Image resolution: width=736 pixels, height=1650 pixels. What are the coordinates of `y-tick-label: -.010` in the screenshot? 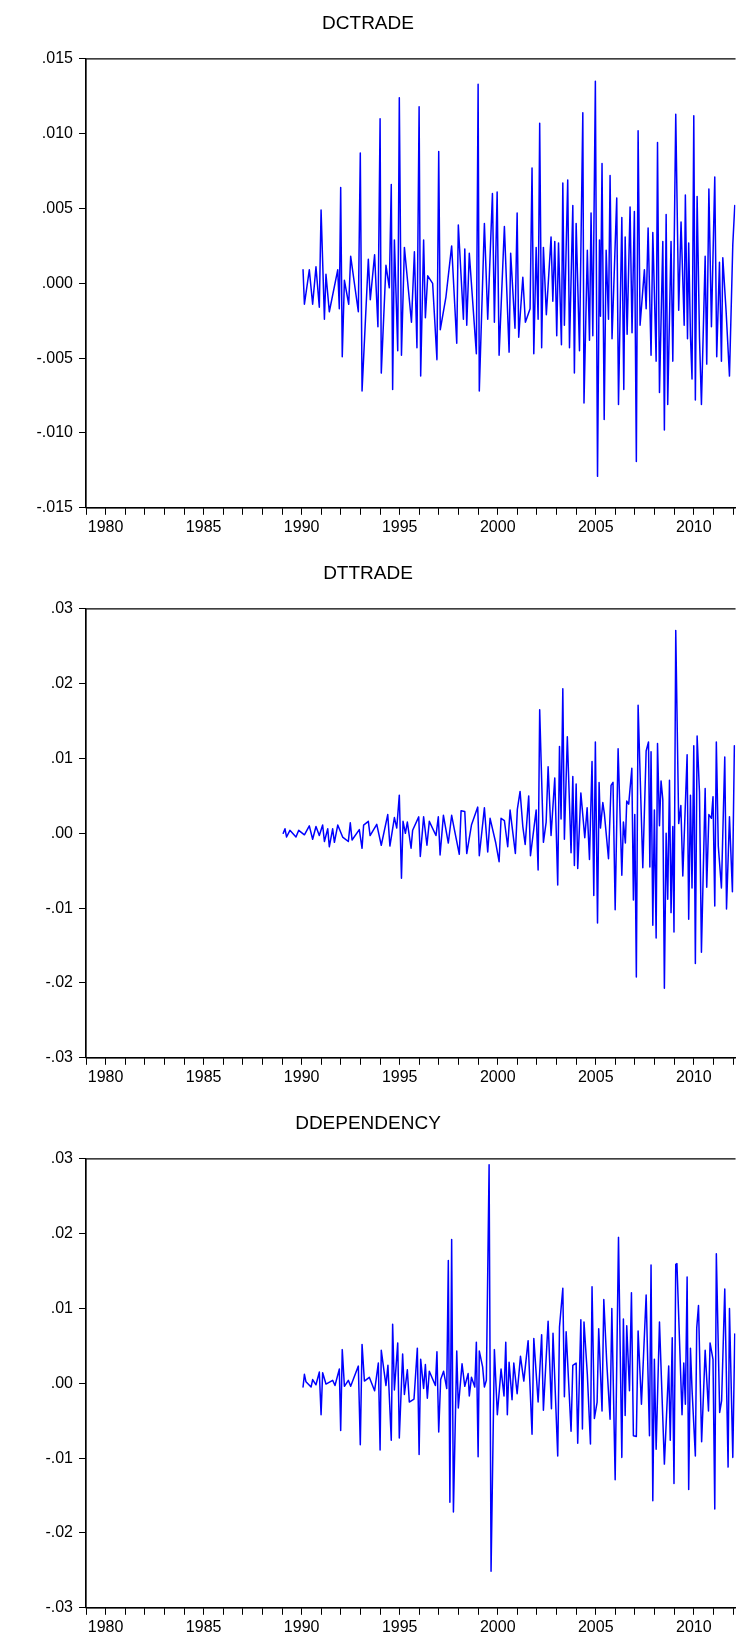 It's located at (55, 432).